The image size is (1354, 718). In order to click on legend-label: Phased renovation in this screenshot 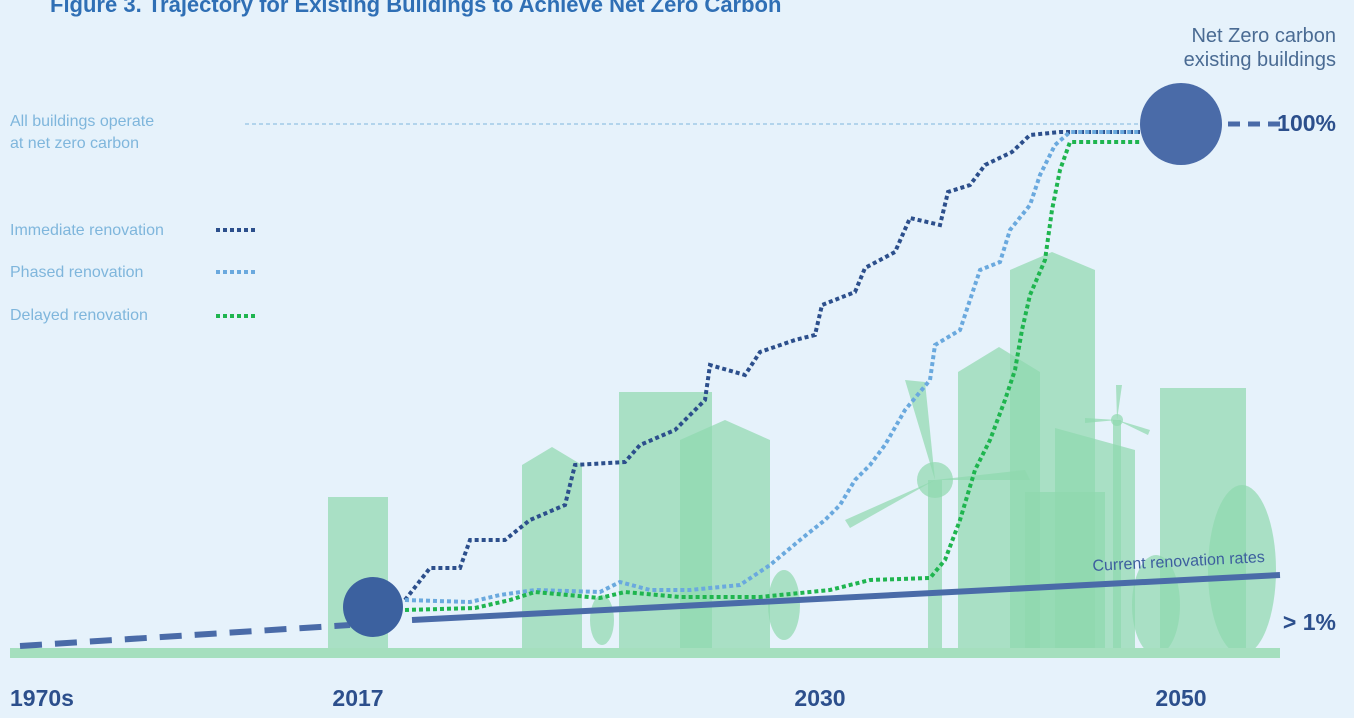, I will do `click(76, 272)`.